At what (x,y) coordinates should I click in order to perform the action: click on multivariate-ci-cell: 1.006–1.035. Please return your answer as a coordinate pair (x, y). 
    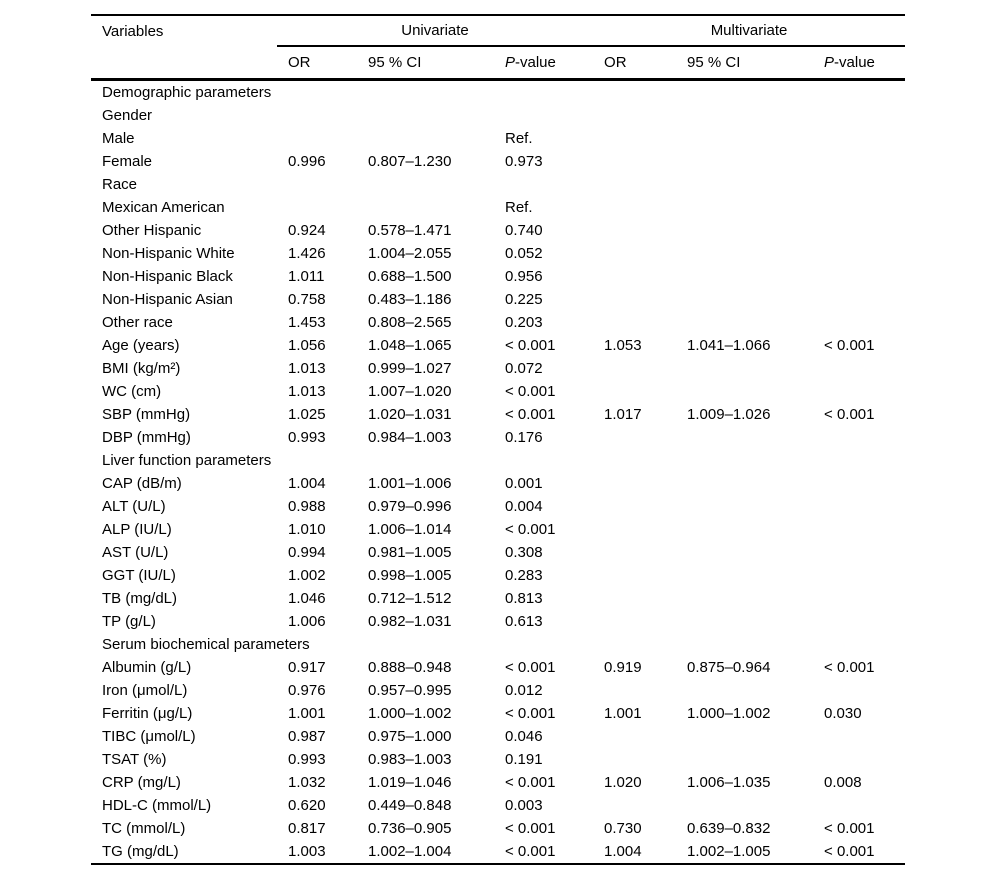
    Looking at the image, I should click on (729, 782).